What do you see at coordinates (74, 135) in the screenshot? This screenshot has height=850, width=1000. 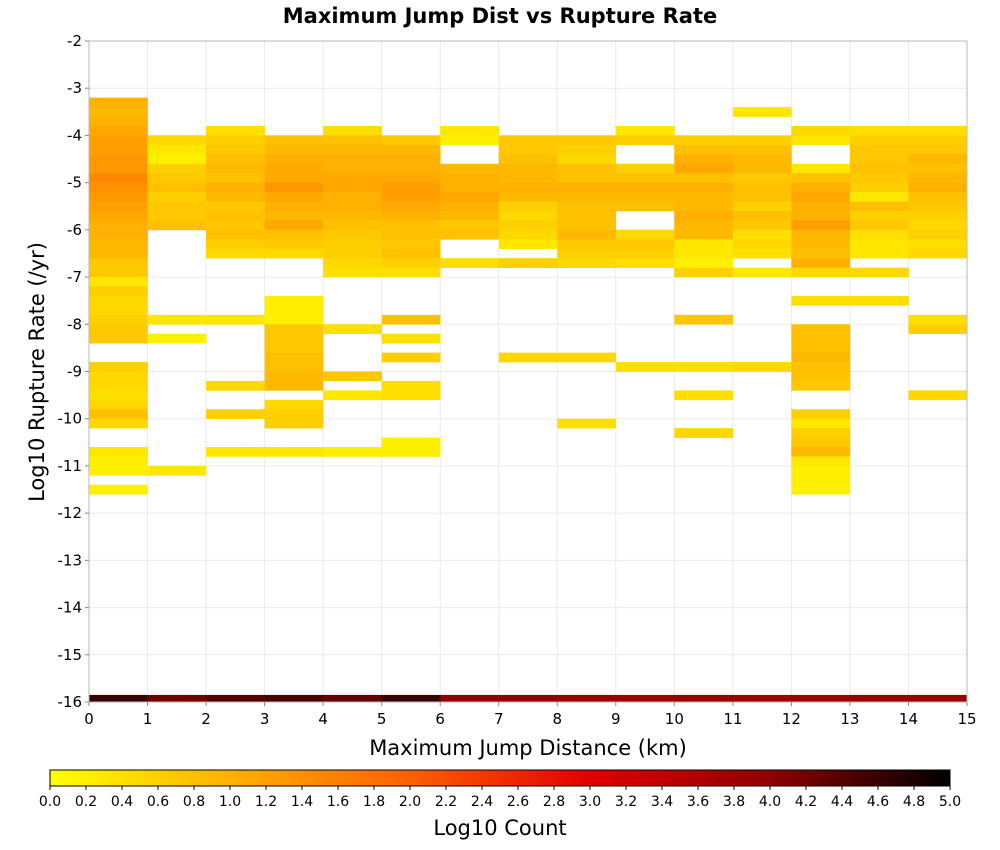 I see `y-tick-label: -4` at bounding box center [74, 135].